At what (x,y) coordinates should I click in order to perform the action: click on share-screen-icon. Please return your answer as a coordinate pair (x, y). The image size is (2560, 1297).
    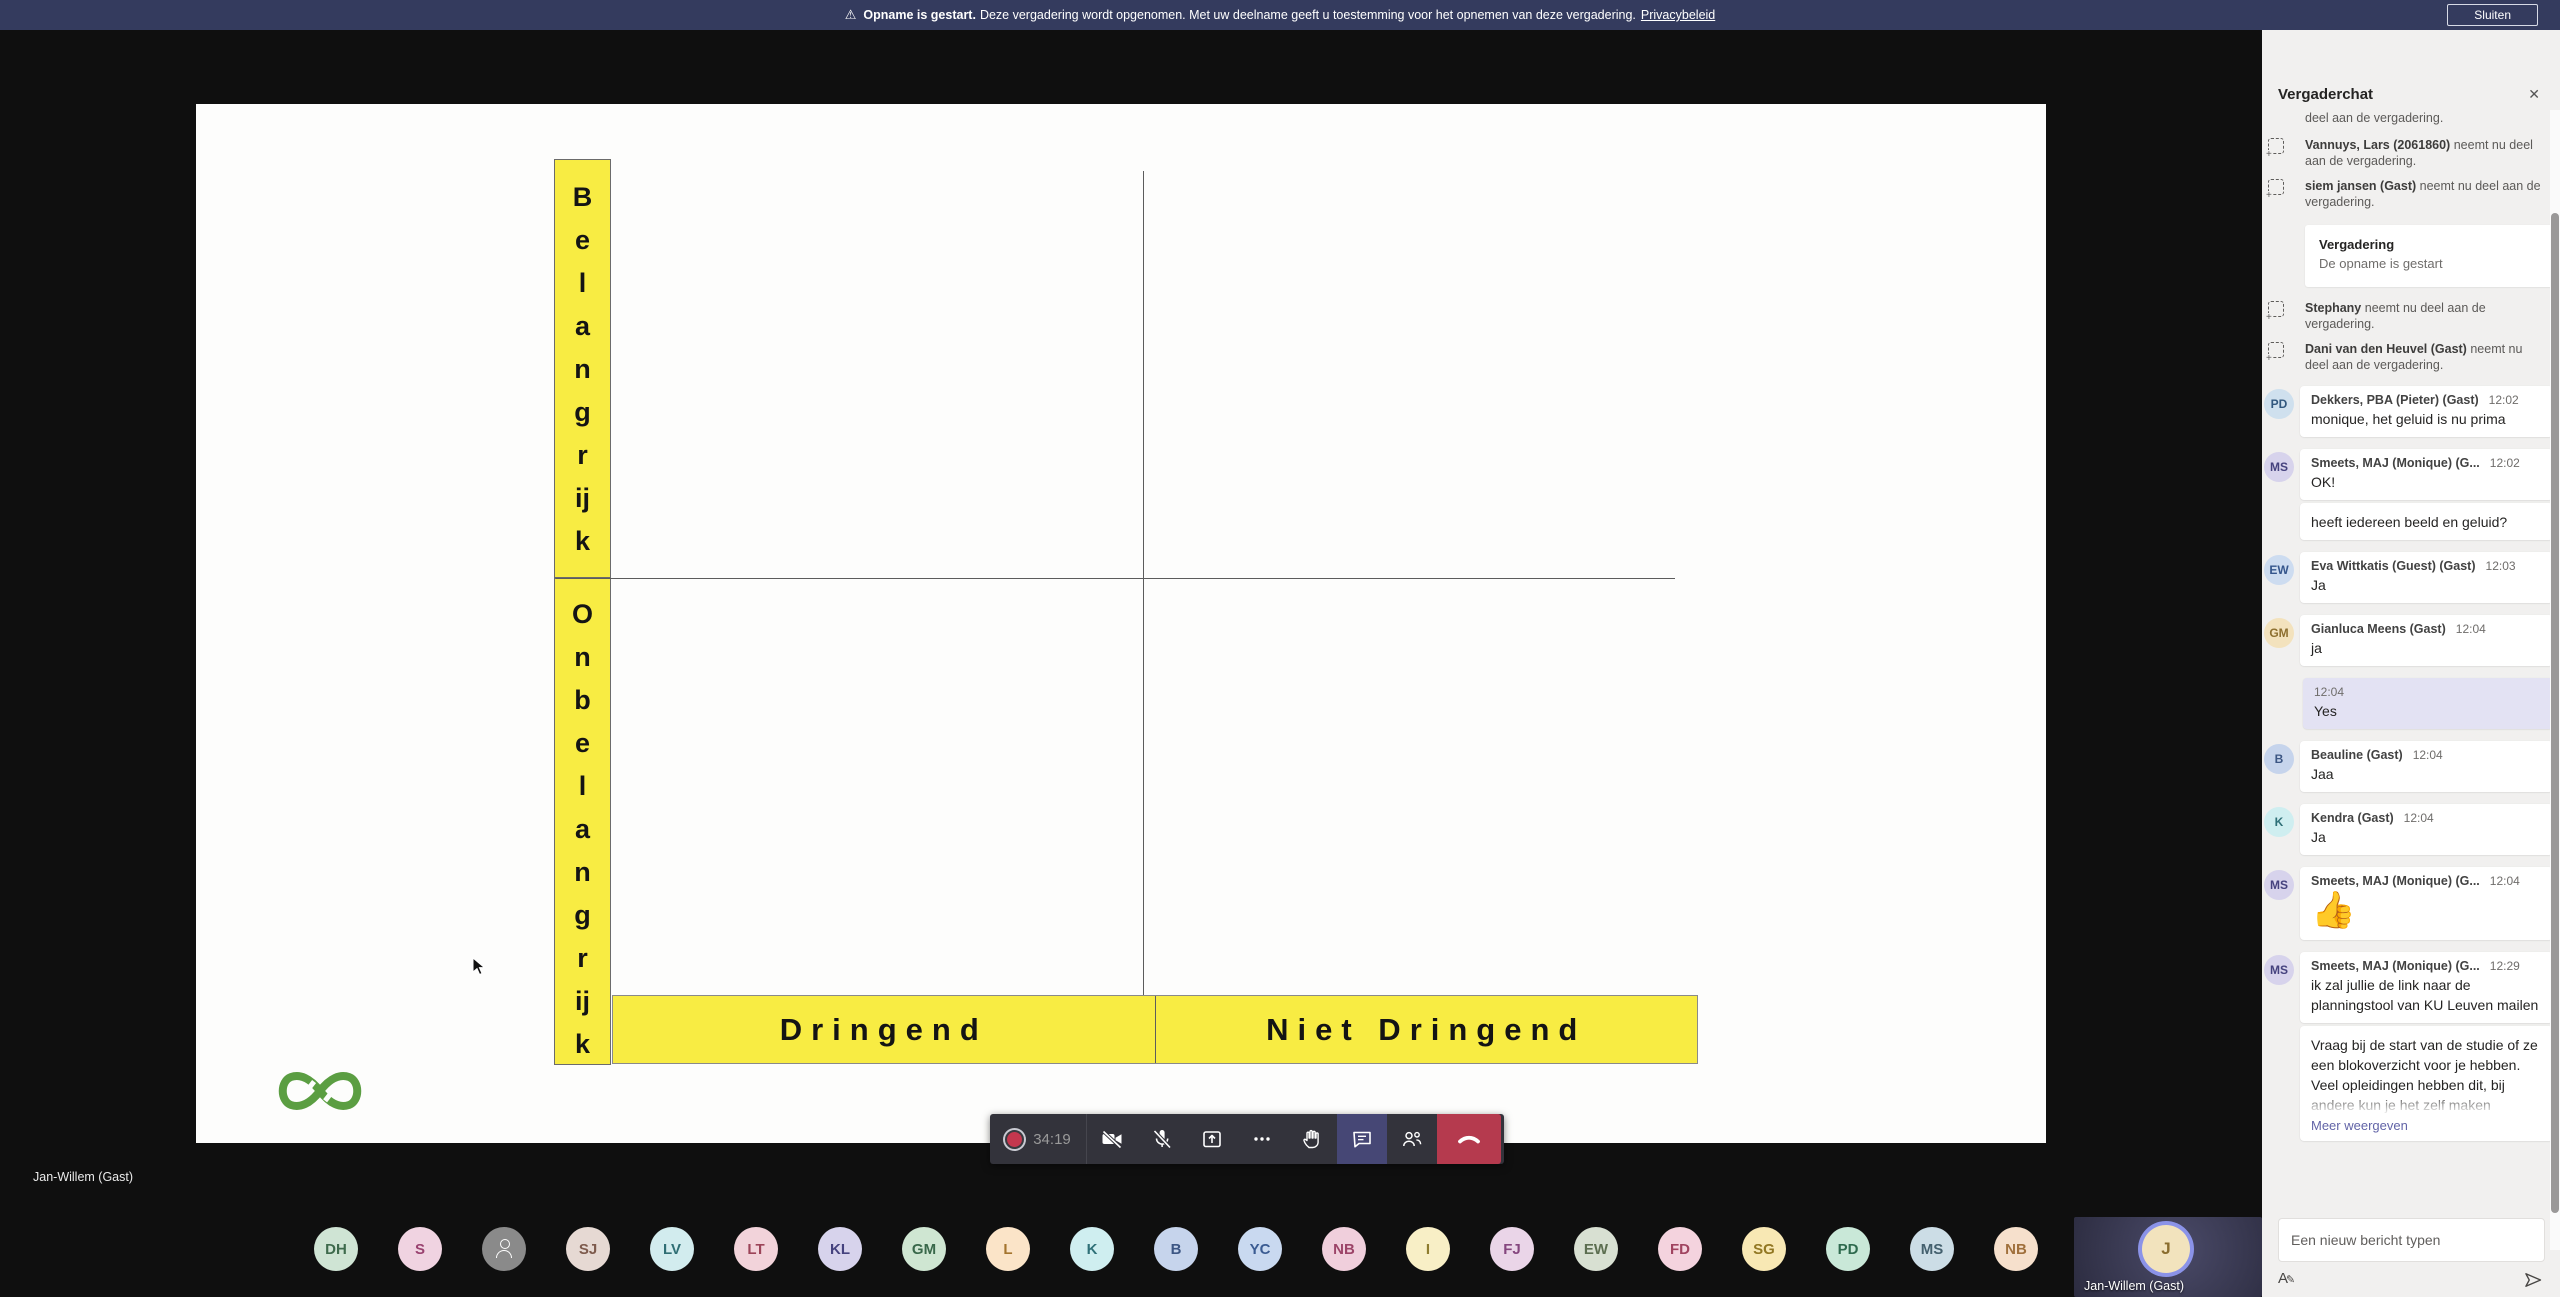
    Looking at the image, I should click on (1212, 1139).